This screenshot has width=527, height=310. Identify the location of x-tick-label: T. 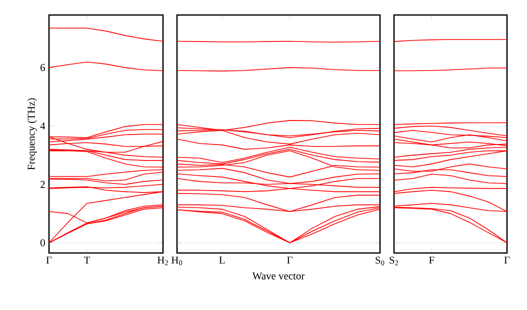
(87, 260).